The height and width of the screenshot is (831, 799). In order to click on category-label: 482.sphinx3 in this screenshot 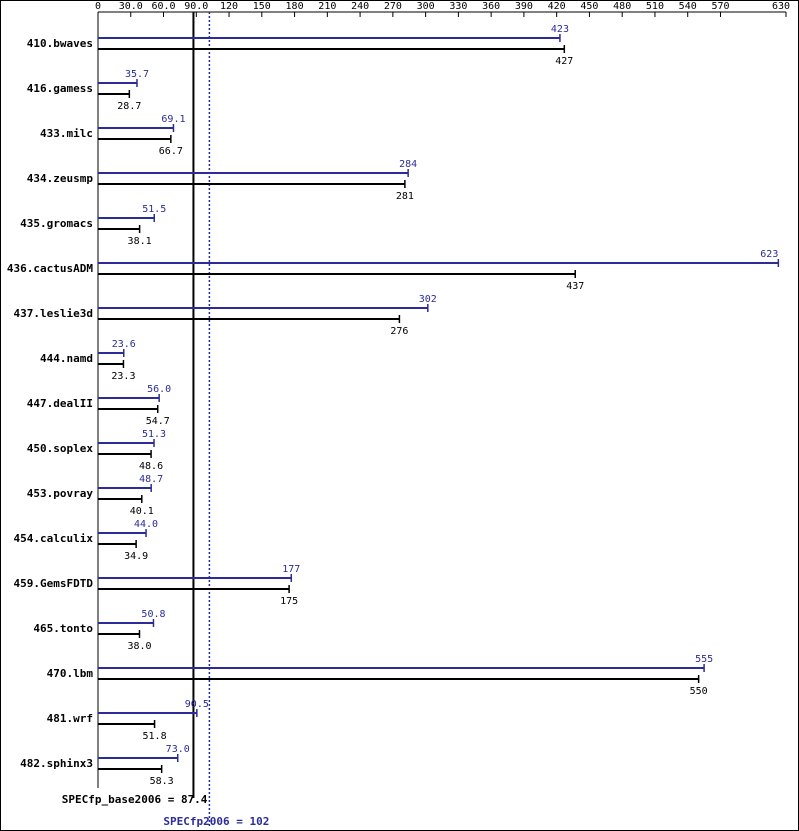, I will do `click(56, 763)`.